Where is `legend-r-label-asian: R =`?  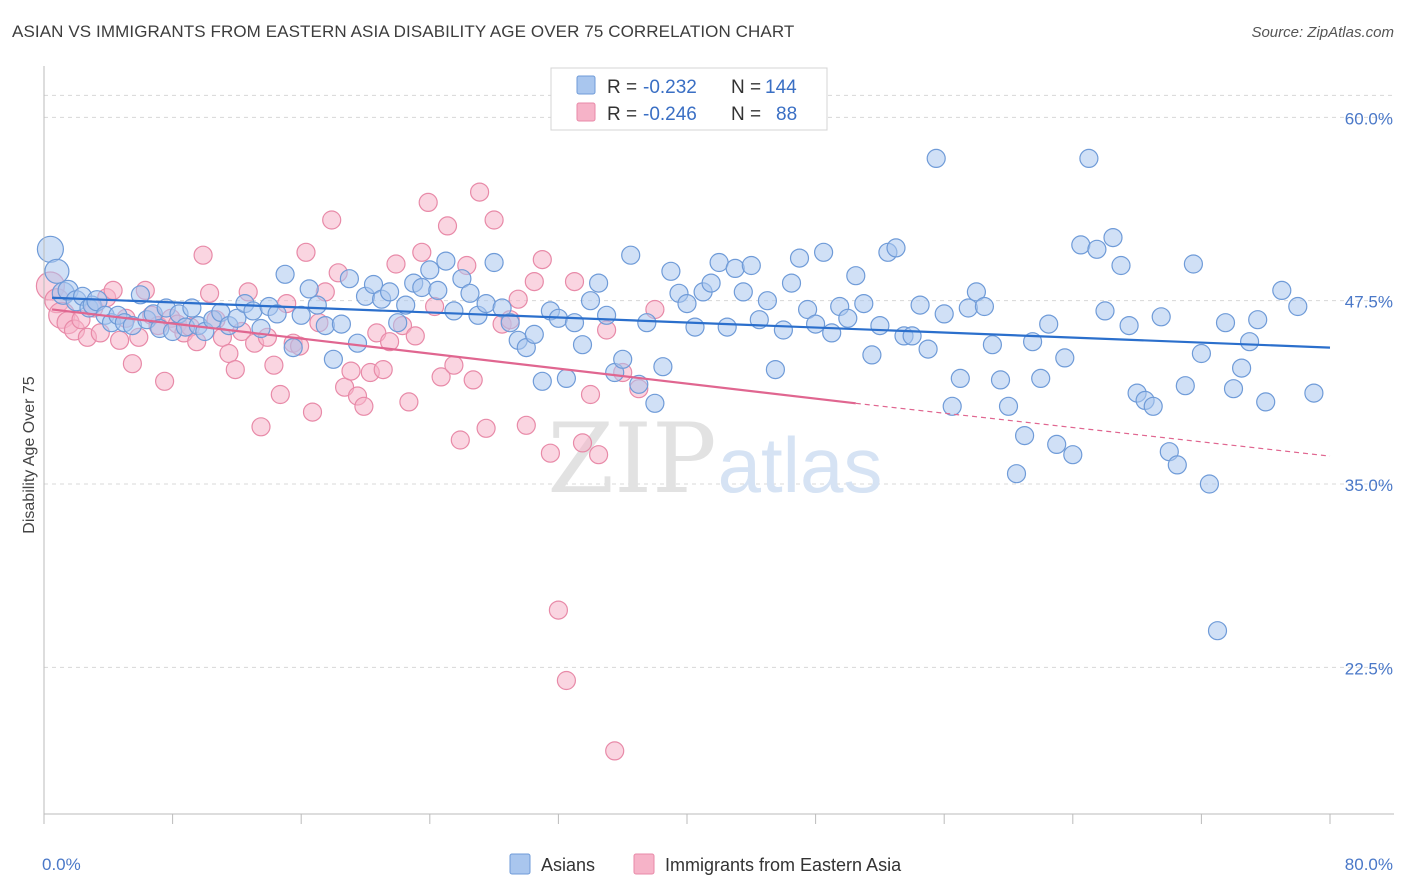
legend-r-label-asian: R = is located at coordinates (622, 87).